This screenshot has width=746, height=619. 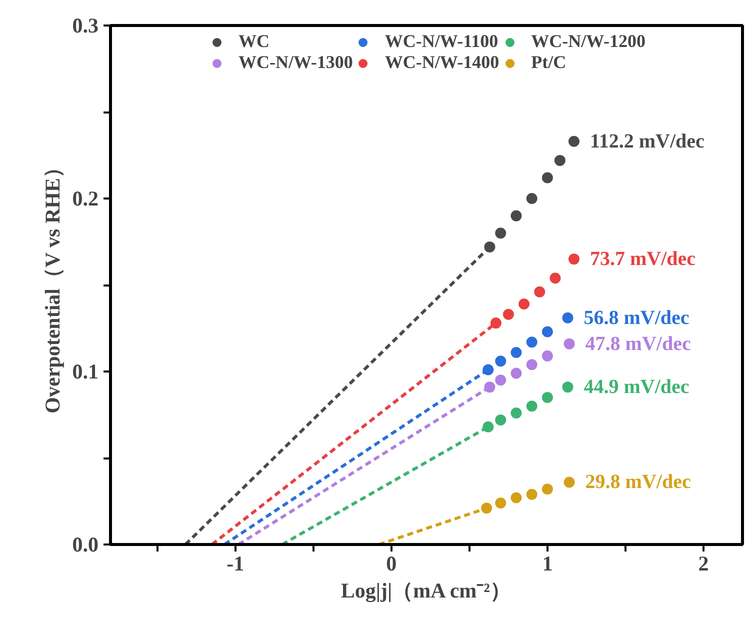 What do you see at coordinates (637, 317) in the screenshot?
I see `annotation: 56.8 mV/dec` at bounding box center [637, 317].